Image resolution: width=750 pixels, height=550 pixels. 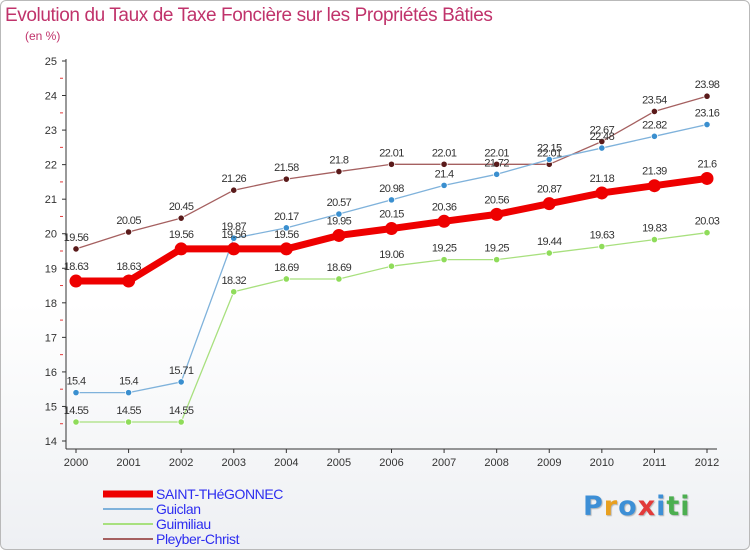 I want to click on data-label-3-9: 20.87, so click(x=549, y=190).